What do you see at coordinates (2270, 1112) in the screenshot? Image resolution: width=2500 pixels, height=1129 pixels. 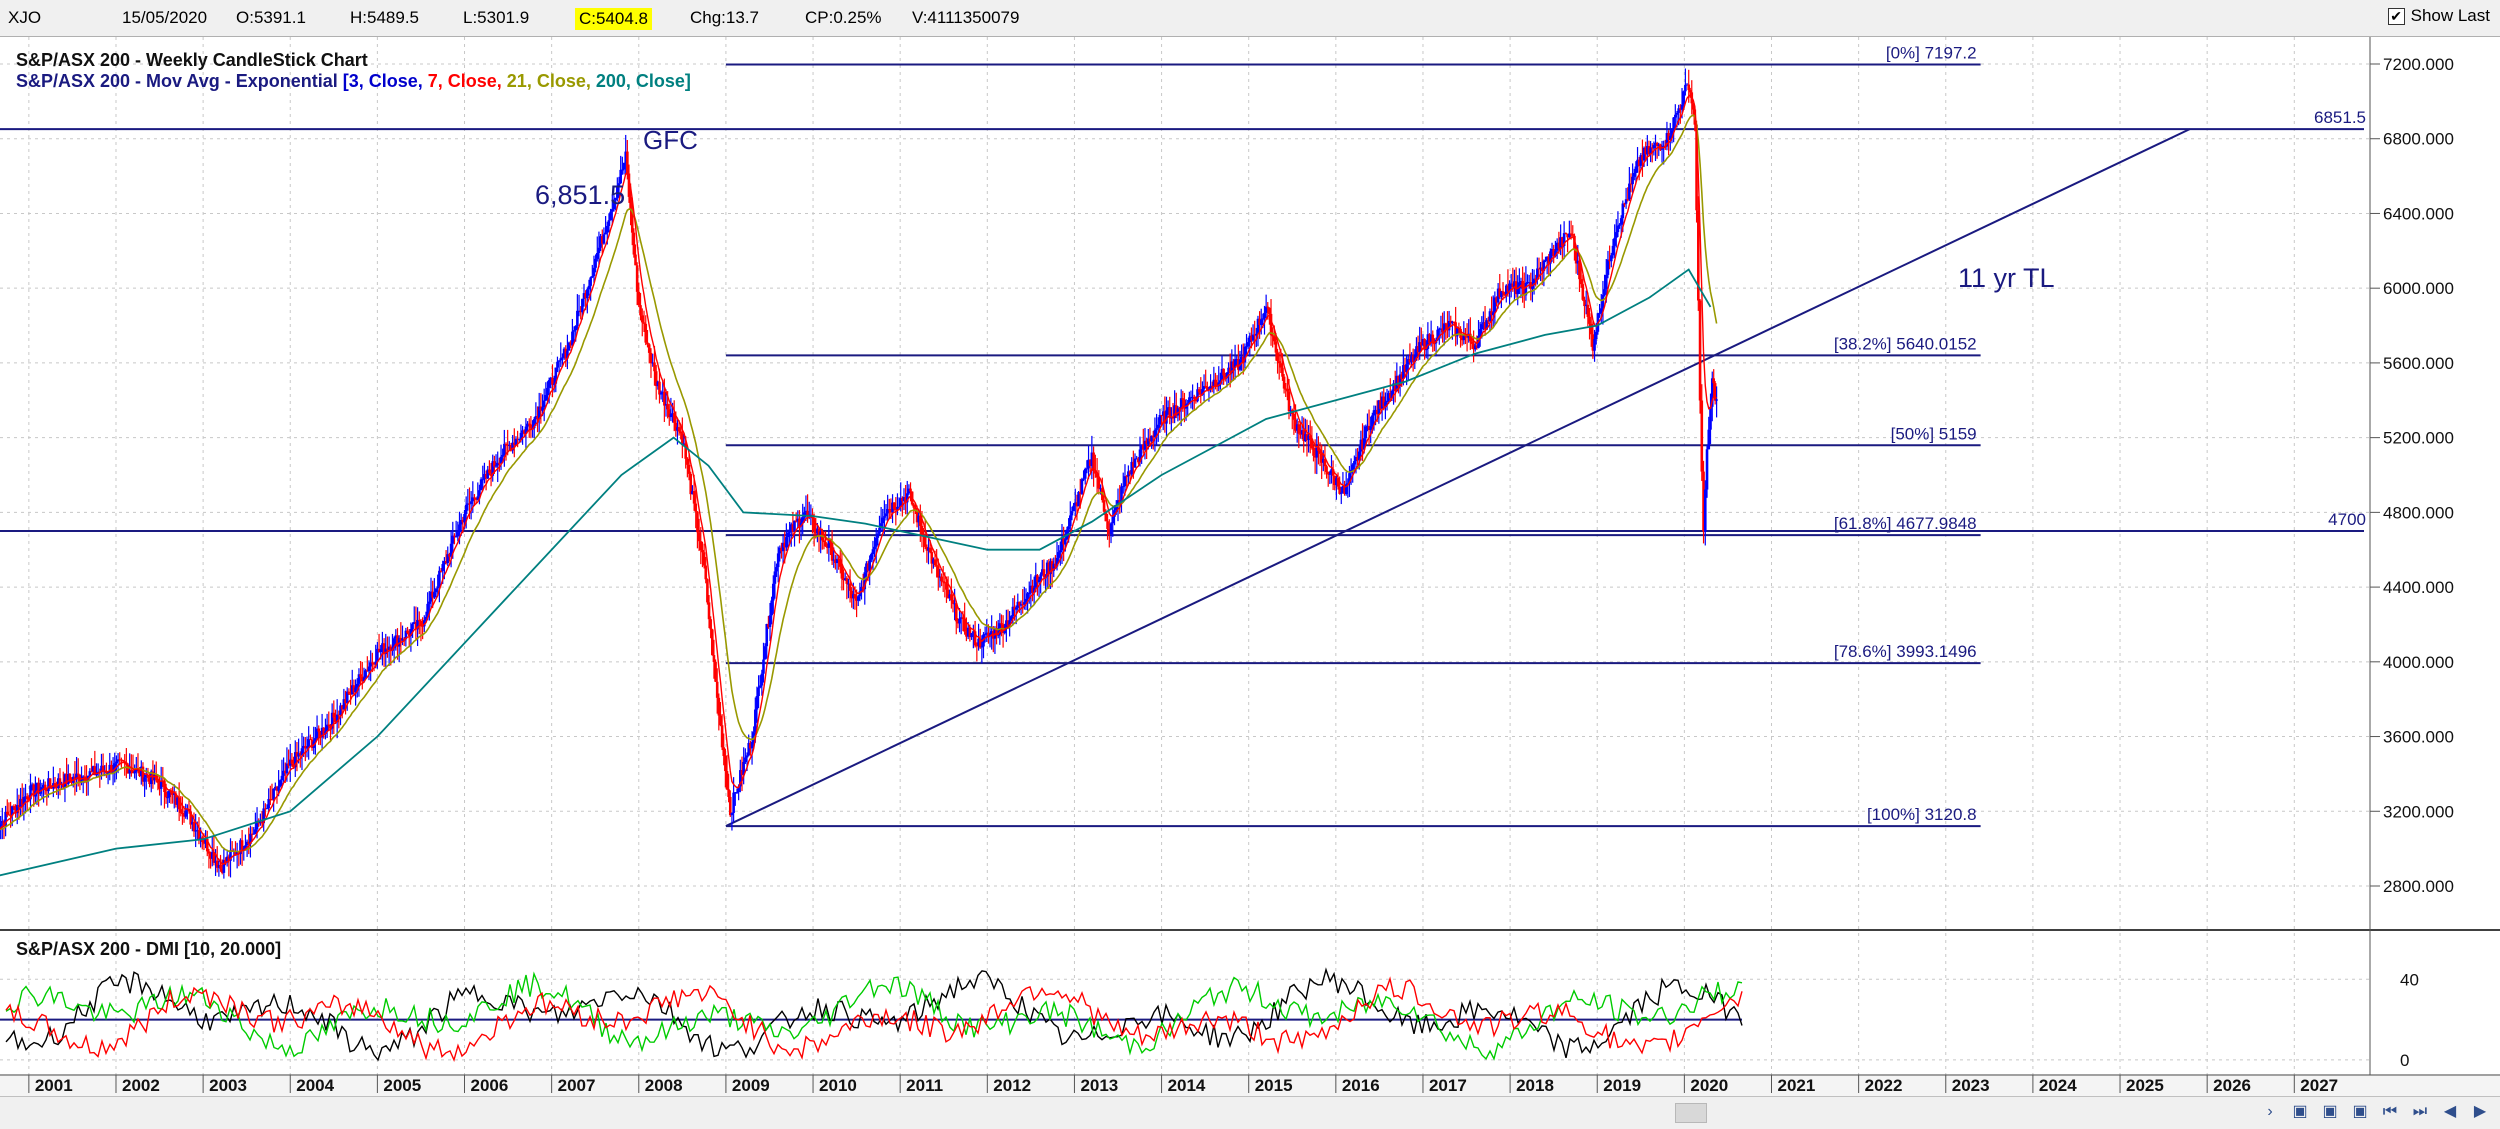 I see `scroll-right-icon: ›` at bounding box center [2270, 1112].